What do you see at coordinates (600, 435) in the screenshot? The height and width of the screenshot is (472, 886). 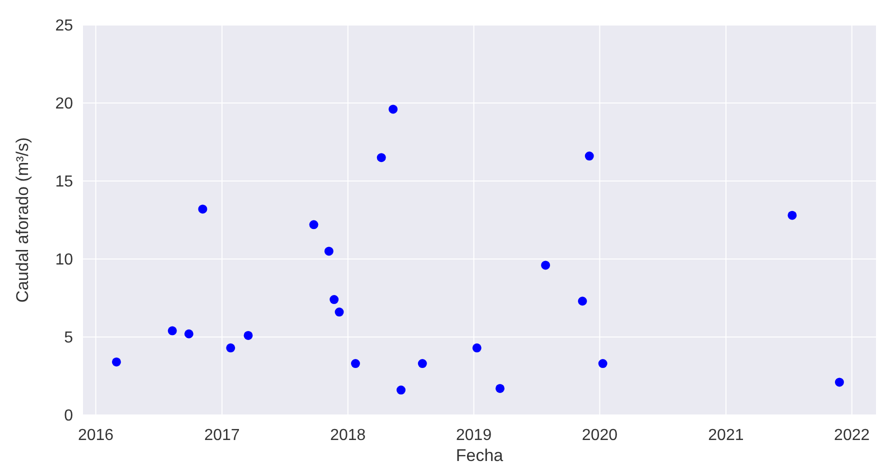 I see `x-tick-label: 2020` at bounding box center [600, 435].